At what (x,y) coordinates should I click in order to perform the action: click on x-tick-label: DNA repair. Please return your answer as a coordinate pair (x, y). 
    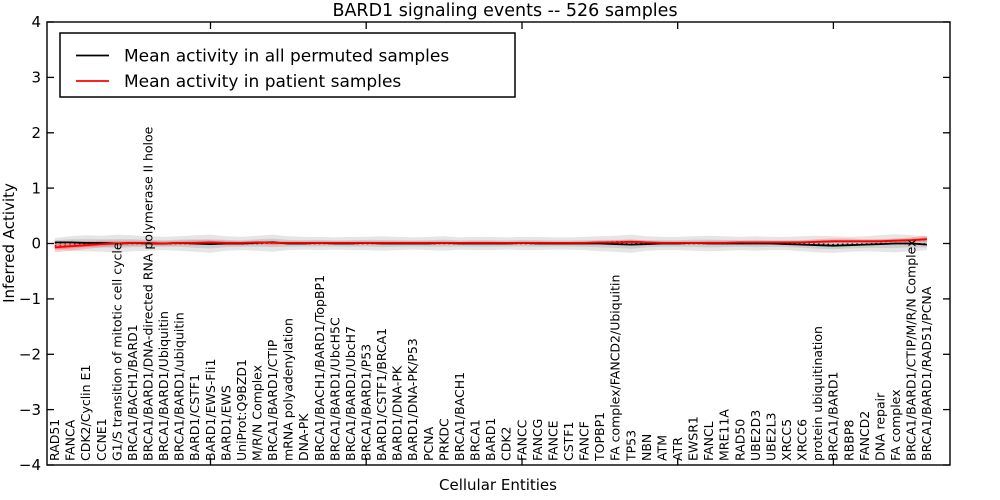
    Looking at the image, I should click on (879, 426).